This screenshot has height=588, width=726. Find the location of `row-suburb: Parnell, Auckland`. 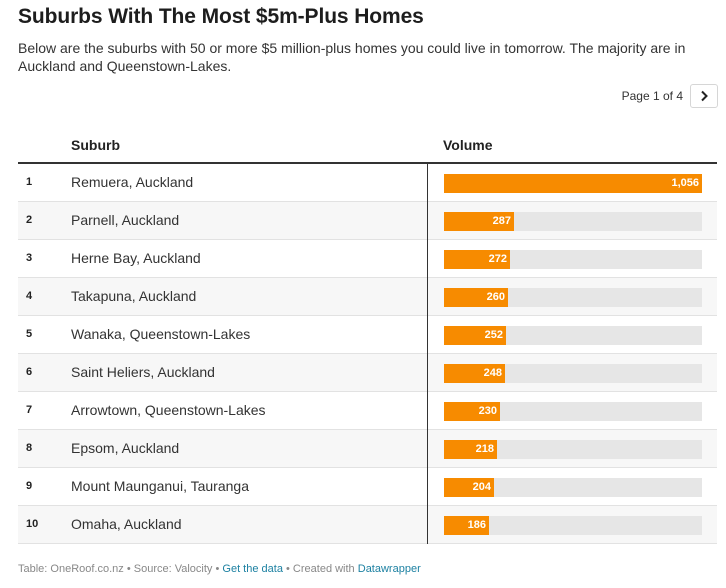

row-suburb: Parnell, Auckland is located at coordinates (125, 220).